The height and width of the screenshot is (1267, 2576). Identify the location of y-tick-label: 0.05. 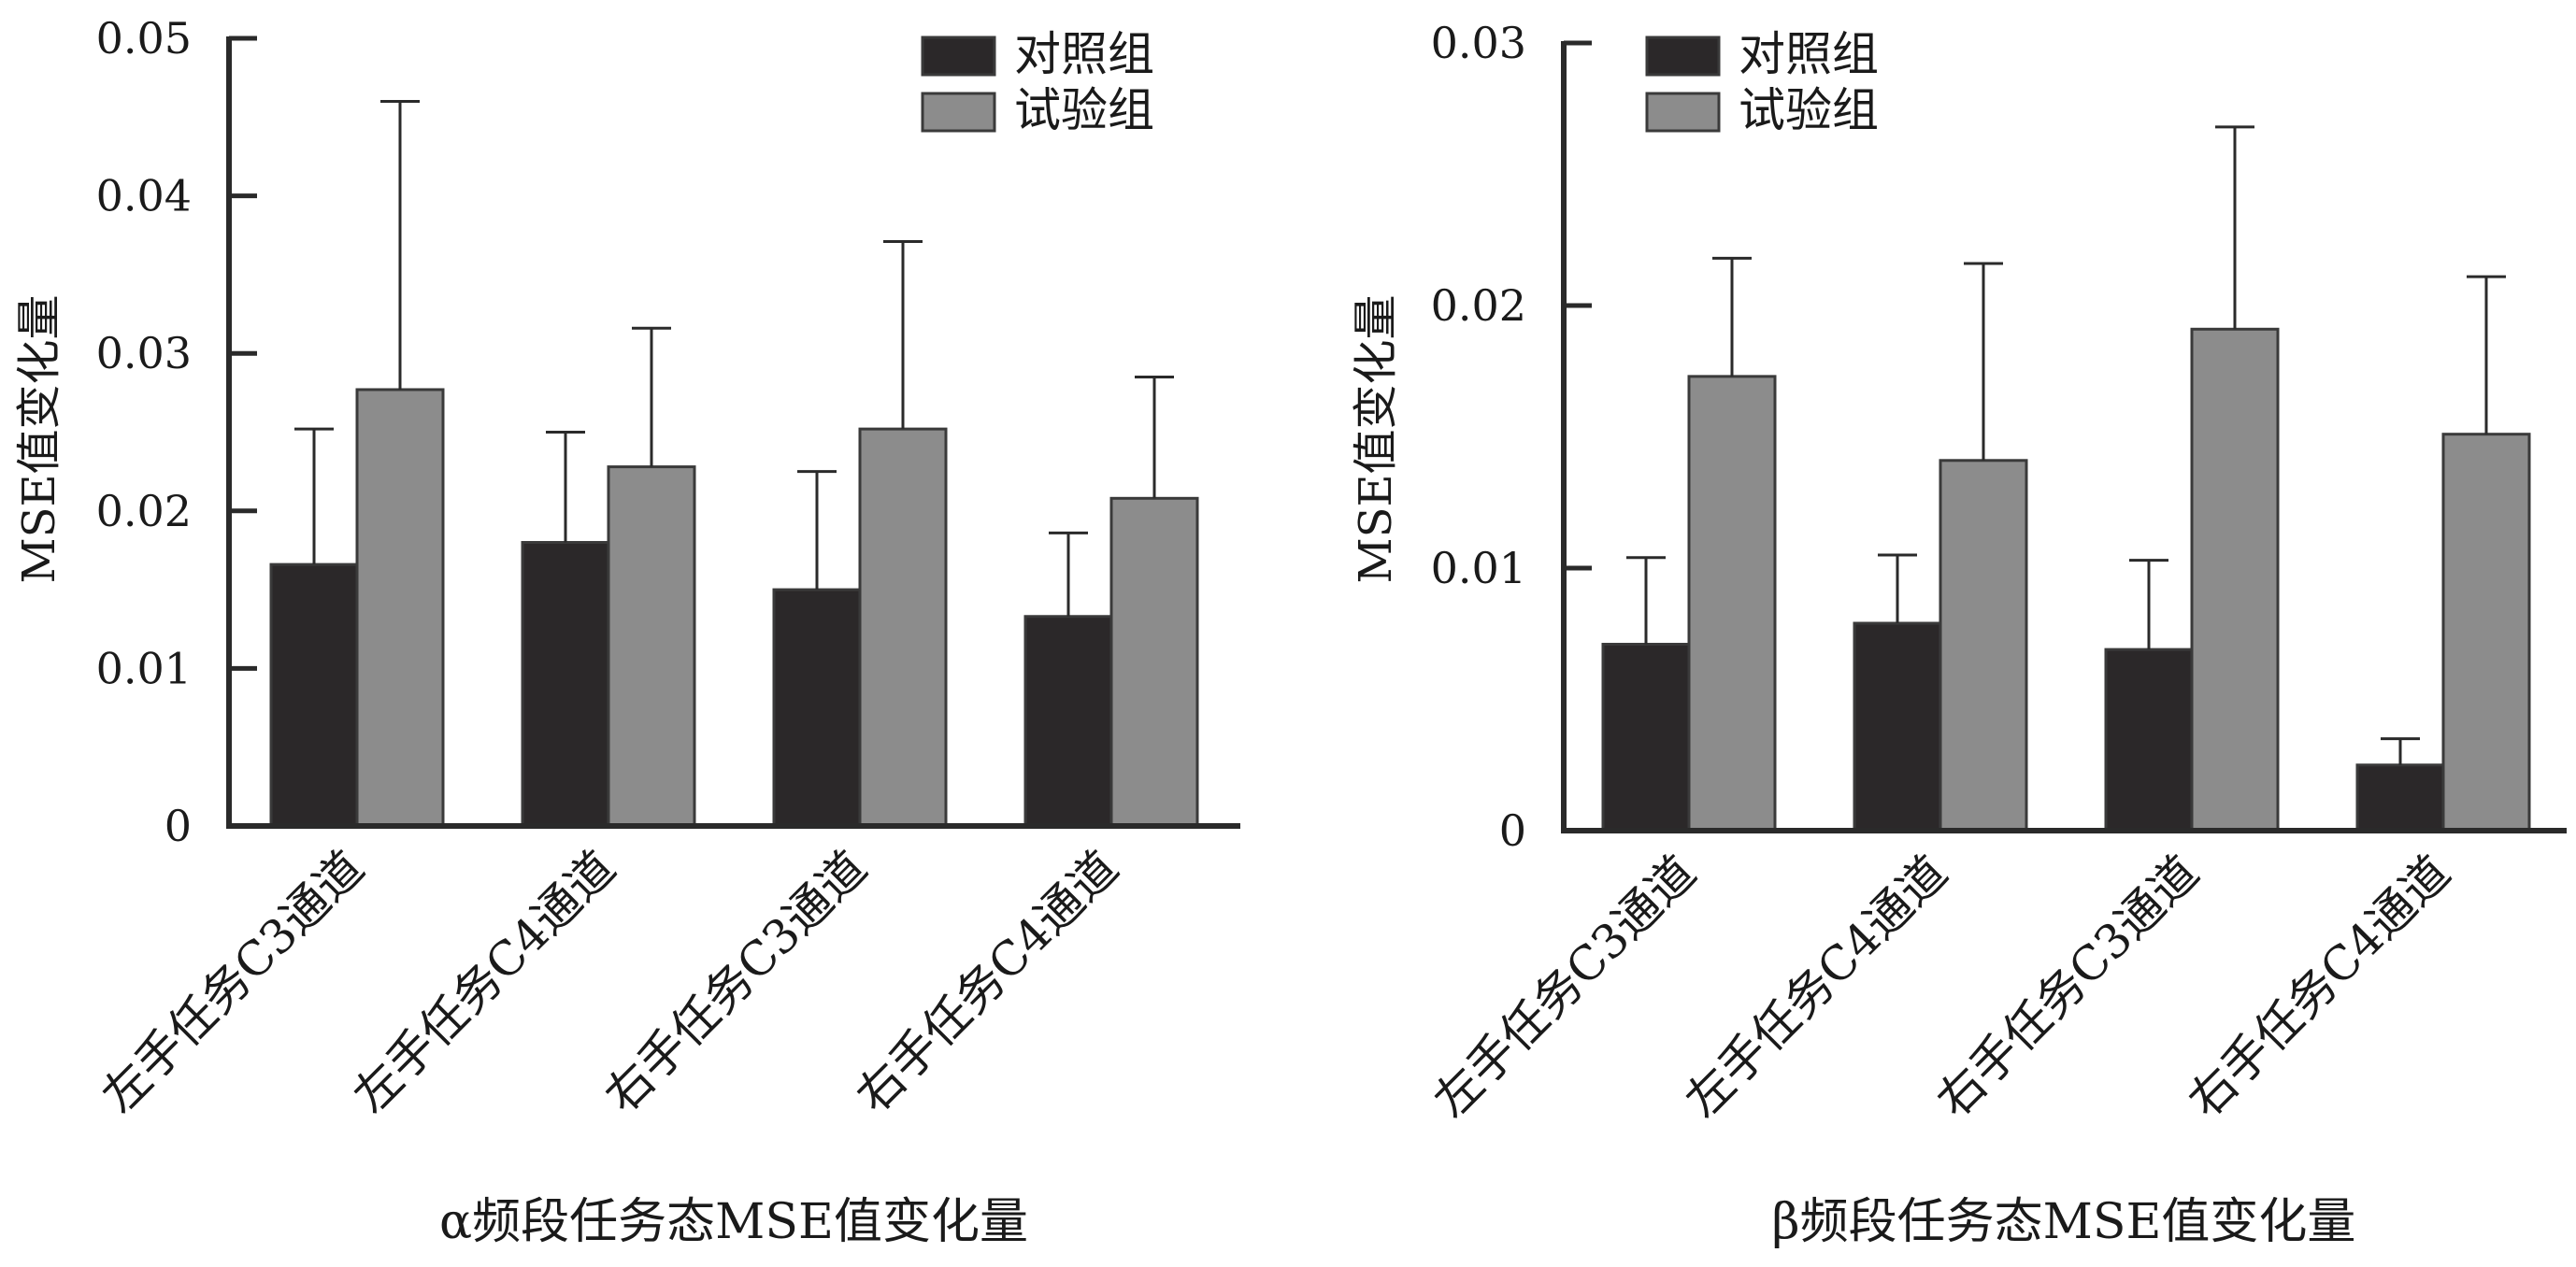
(144, 38).